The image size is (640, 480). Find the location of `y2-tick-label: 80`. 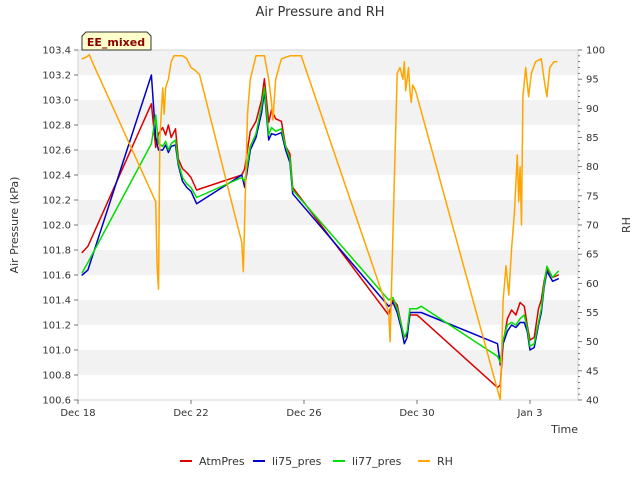

y2-tick-label: 80 is located at coordinates (592, 167).